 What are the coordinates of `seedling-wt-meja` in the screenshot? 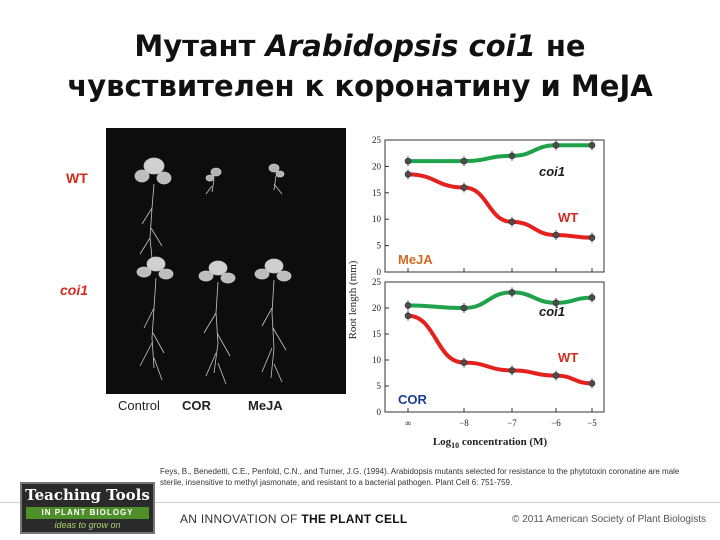 It's located at (276, 179).